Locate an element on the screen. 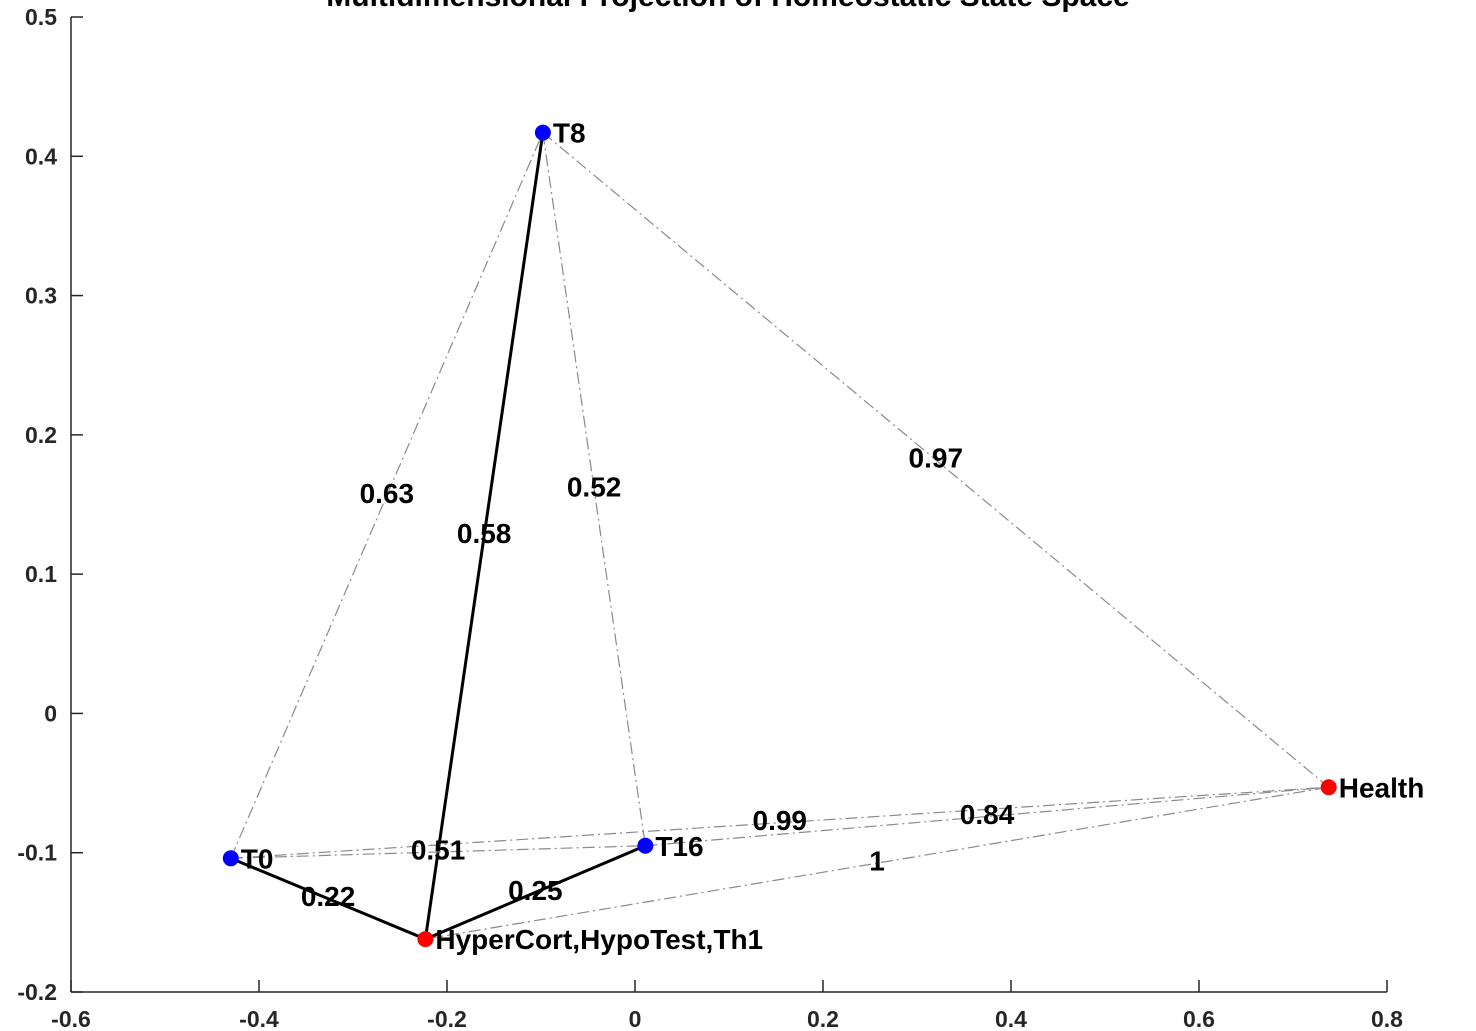 This screenshot has height=1031, width=1476. y-tick-label: 0.3 is located at coordinates (41, 296).